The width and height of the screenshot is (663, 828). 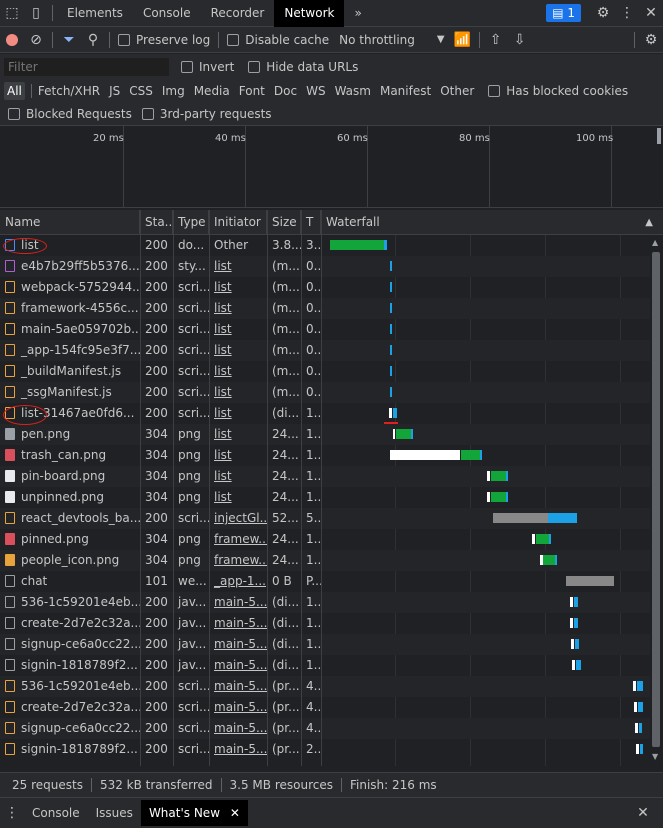 I want to click on type-other: Other, so click(x=457, y=91).